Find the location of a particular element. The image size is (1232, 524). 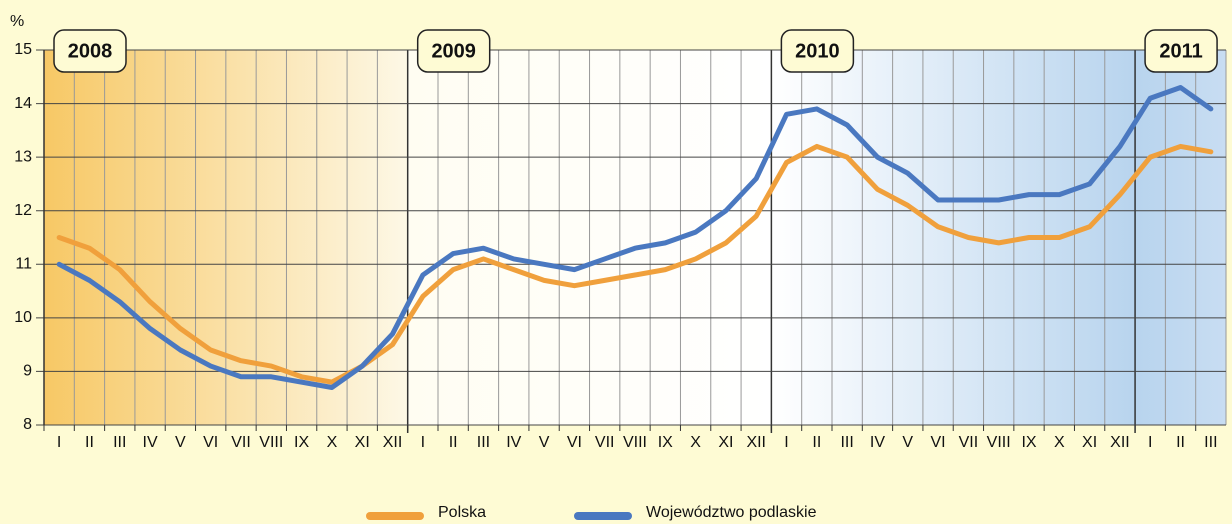

unit-label: % is located at coordinates (17, 21).